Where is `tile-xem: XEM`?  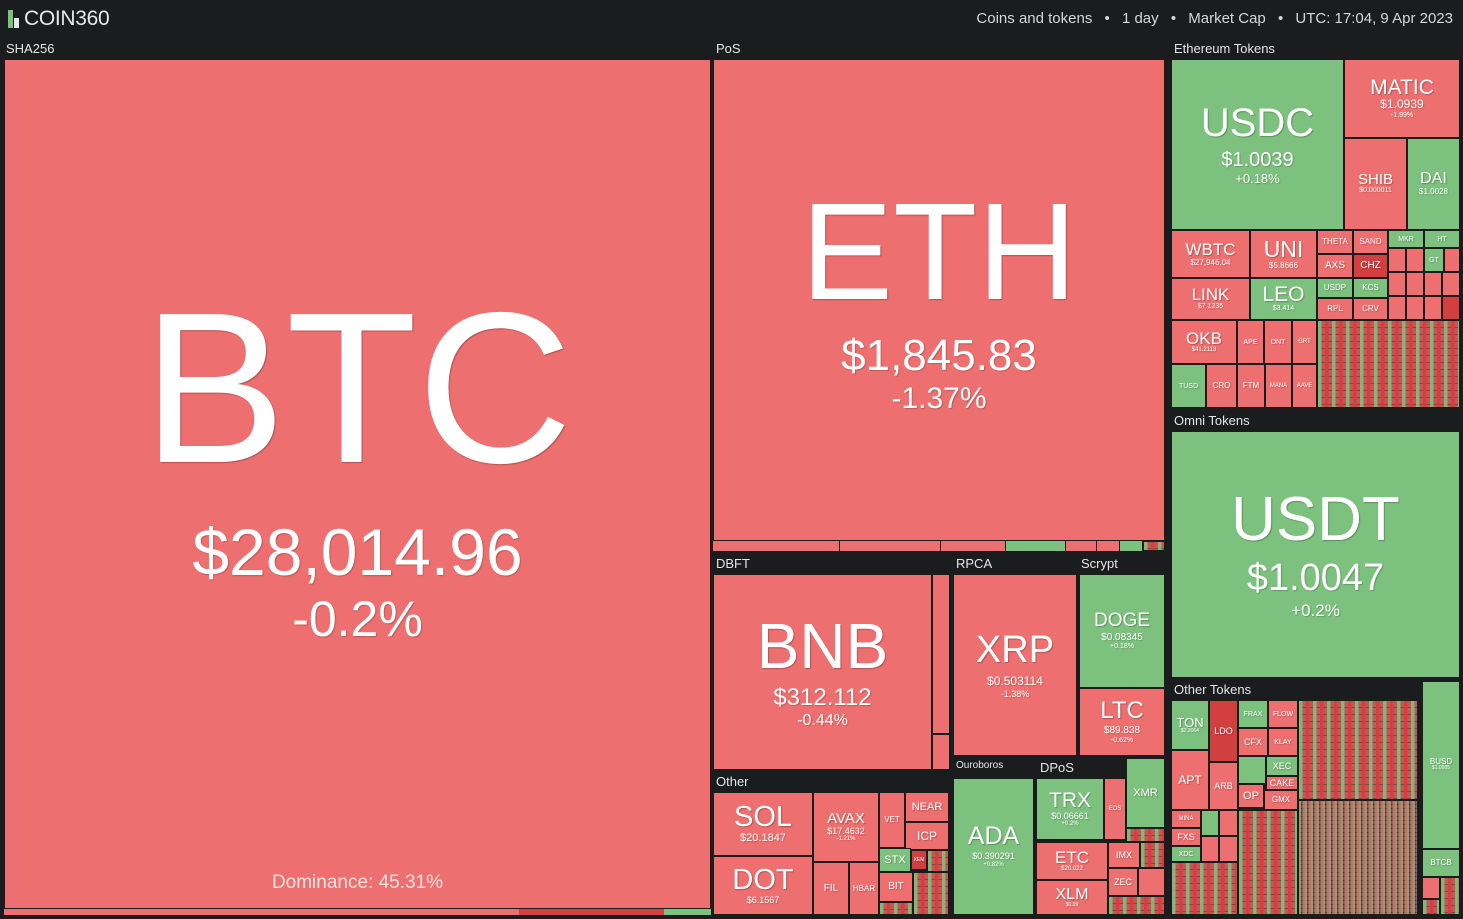 tile-xem: XEM is located at coordinates (919, 860).